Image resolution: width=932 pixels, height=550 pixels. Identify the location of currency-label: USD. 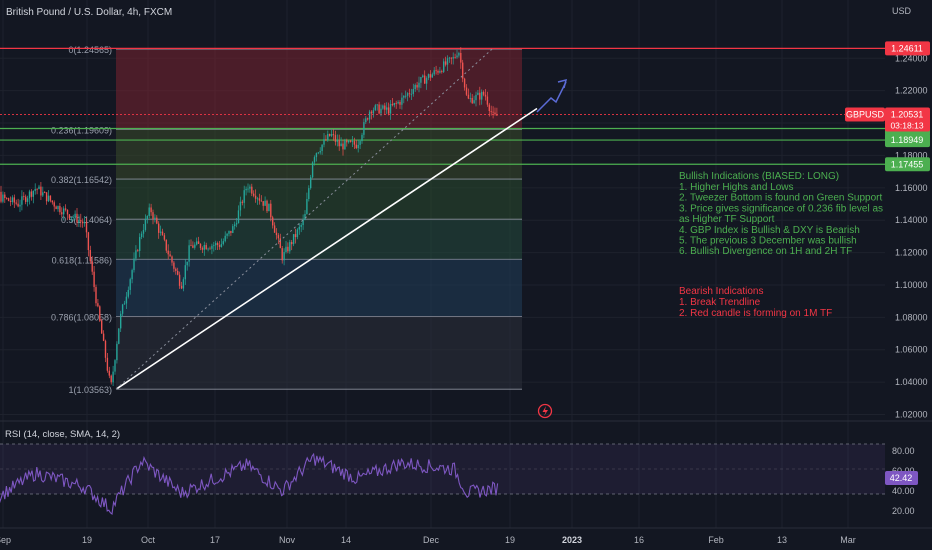
(902, 11).